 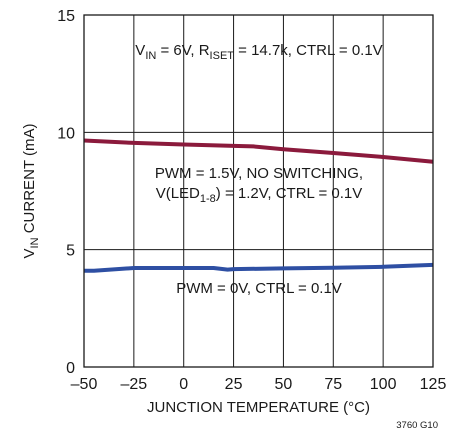 I want to click on x-tick-label: 50, so click(x=284, y=384).